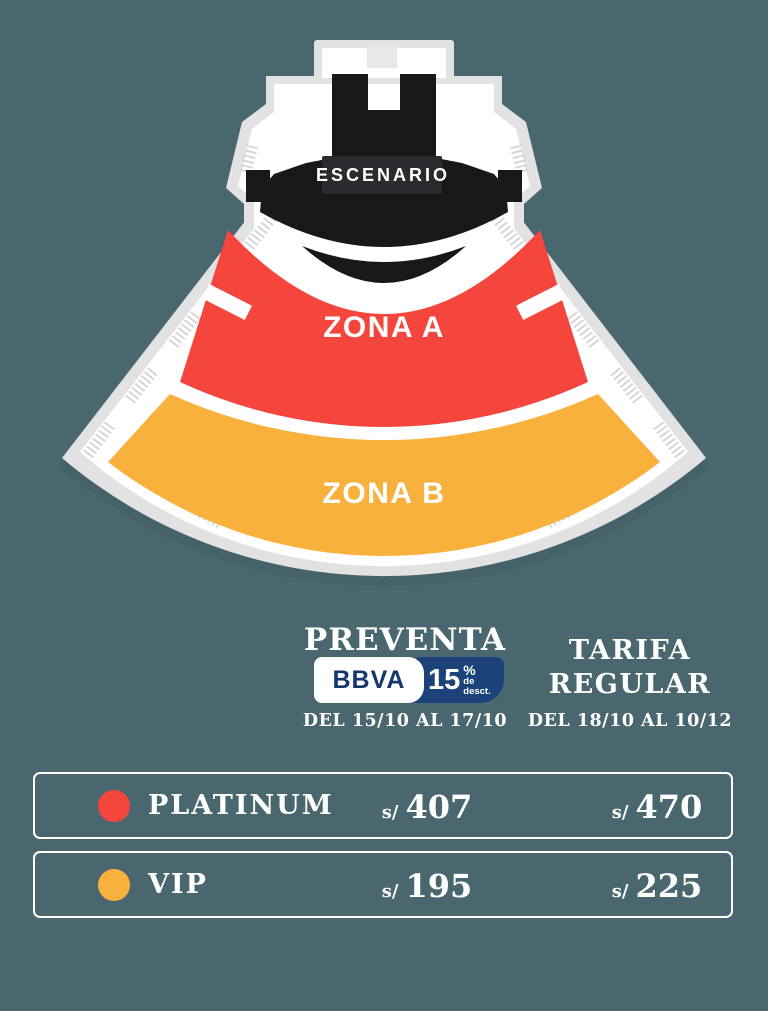  I want to click on platinum-regular-price: s/ 470, so click(657, 805).